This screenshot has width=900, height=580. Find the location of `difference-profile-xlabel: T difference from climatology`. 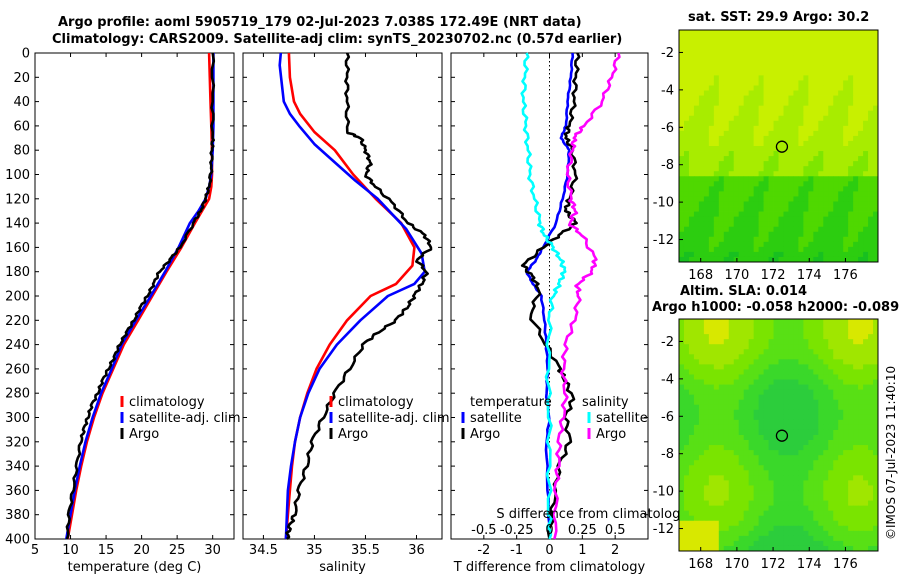

difference-profile-xlabel: T difference from climatology is located at coordinates (549, 567).